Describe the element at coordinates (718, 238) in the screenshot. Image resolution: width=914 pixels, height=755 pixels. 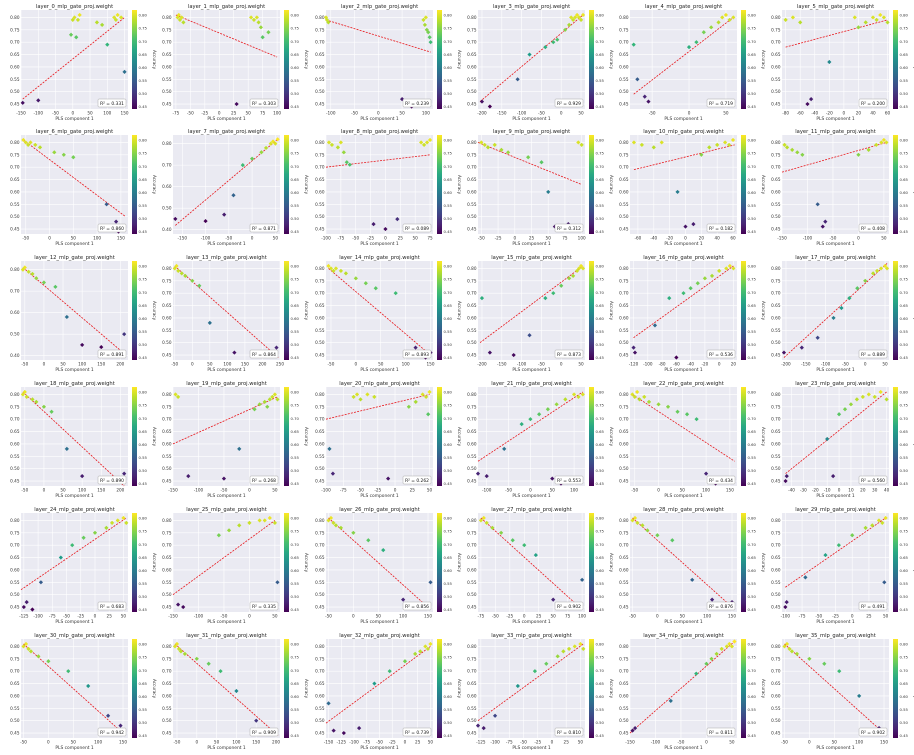
I see `x-tick-label: 40` at that location.